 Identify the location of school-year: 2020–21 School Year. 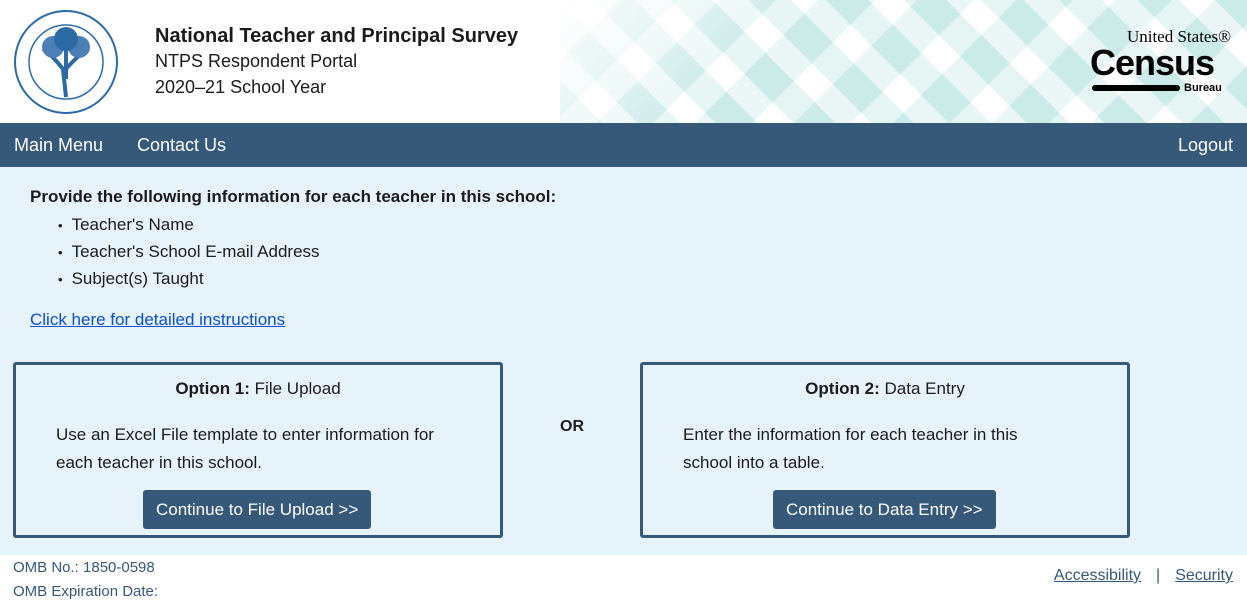
(241, 87).